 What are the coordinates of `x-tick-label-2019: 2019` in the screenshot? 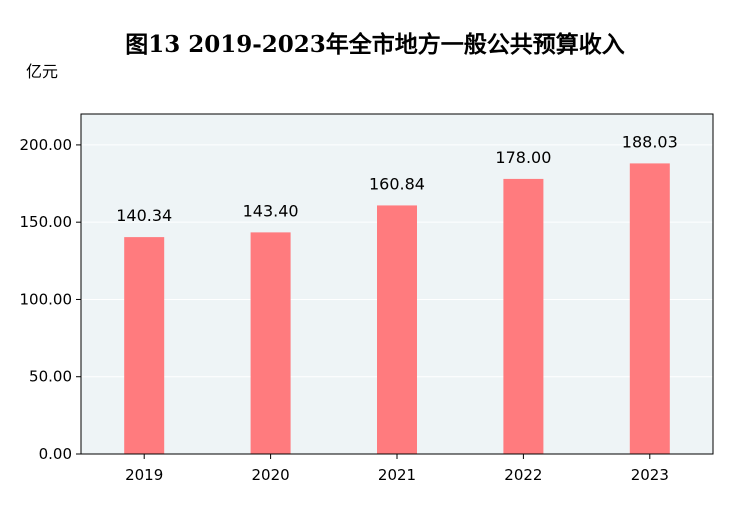 It's located at (144, 475).